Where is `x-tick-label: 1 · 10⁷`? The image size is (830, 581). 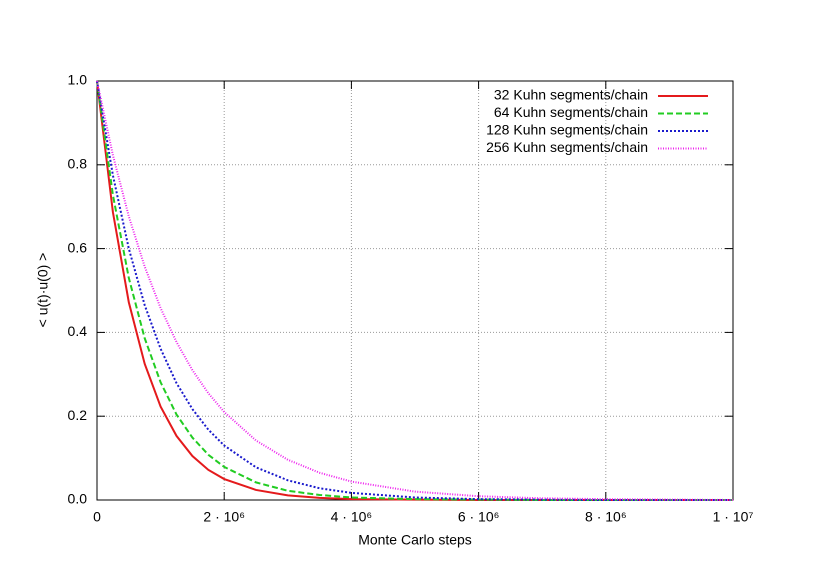
x-tick-label: 1 · 10⁷ is located at coordinates (733, 517).